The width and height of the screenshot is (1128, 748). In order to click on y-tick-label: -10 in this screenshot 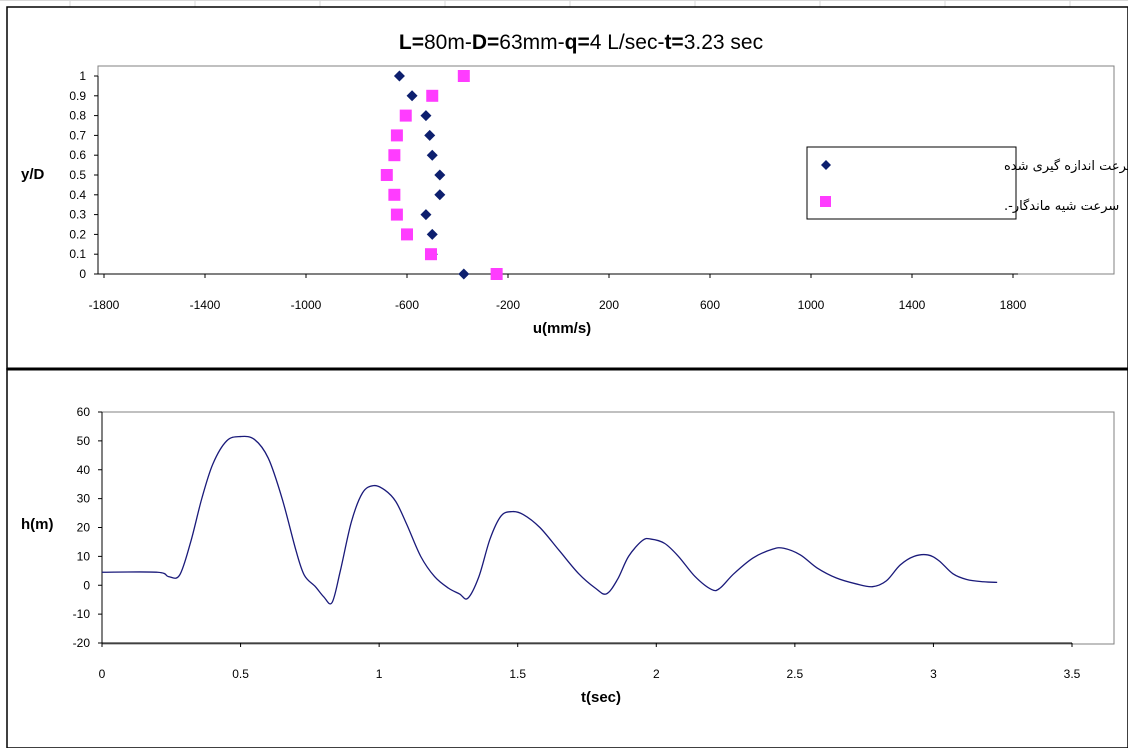, I will do `click(82, 614)`.